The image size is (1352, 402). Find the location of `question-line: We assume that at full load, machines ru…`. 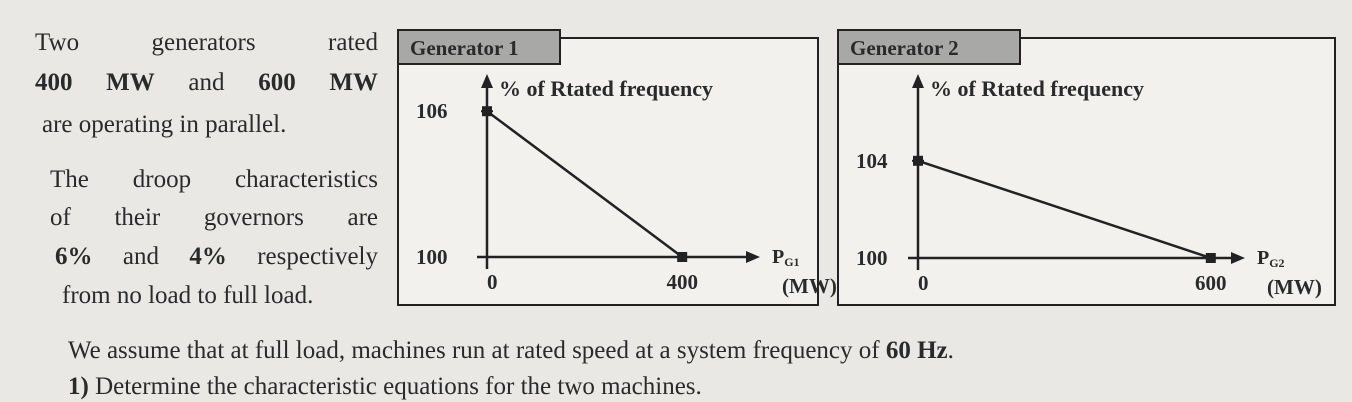

question-line: We assume that at full load, machines ru… is located at coordinates (511, 351).